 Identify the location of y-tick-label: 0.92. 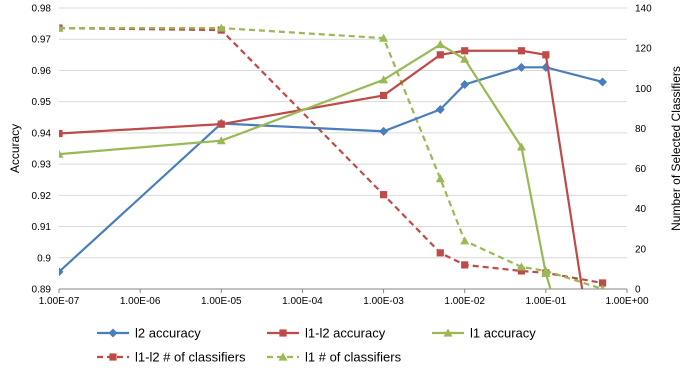
(42, 196).